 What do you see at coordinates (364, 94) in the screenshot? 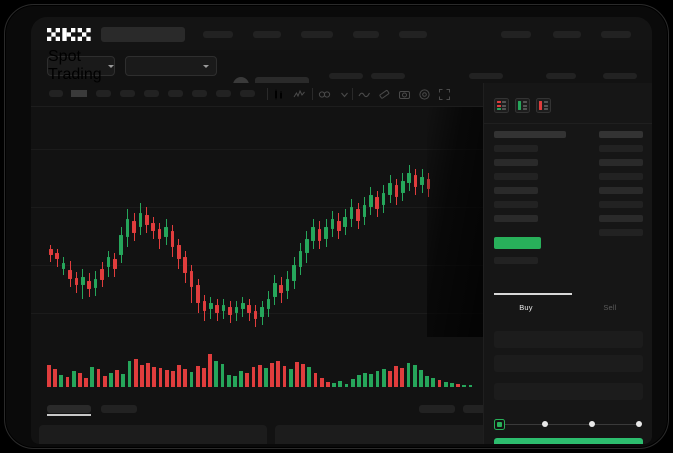
I see `line-chart-icon` at bounding box center [364, 94].